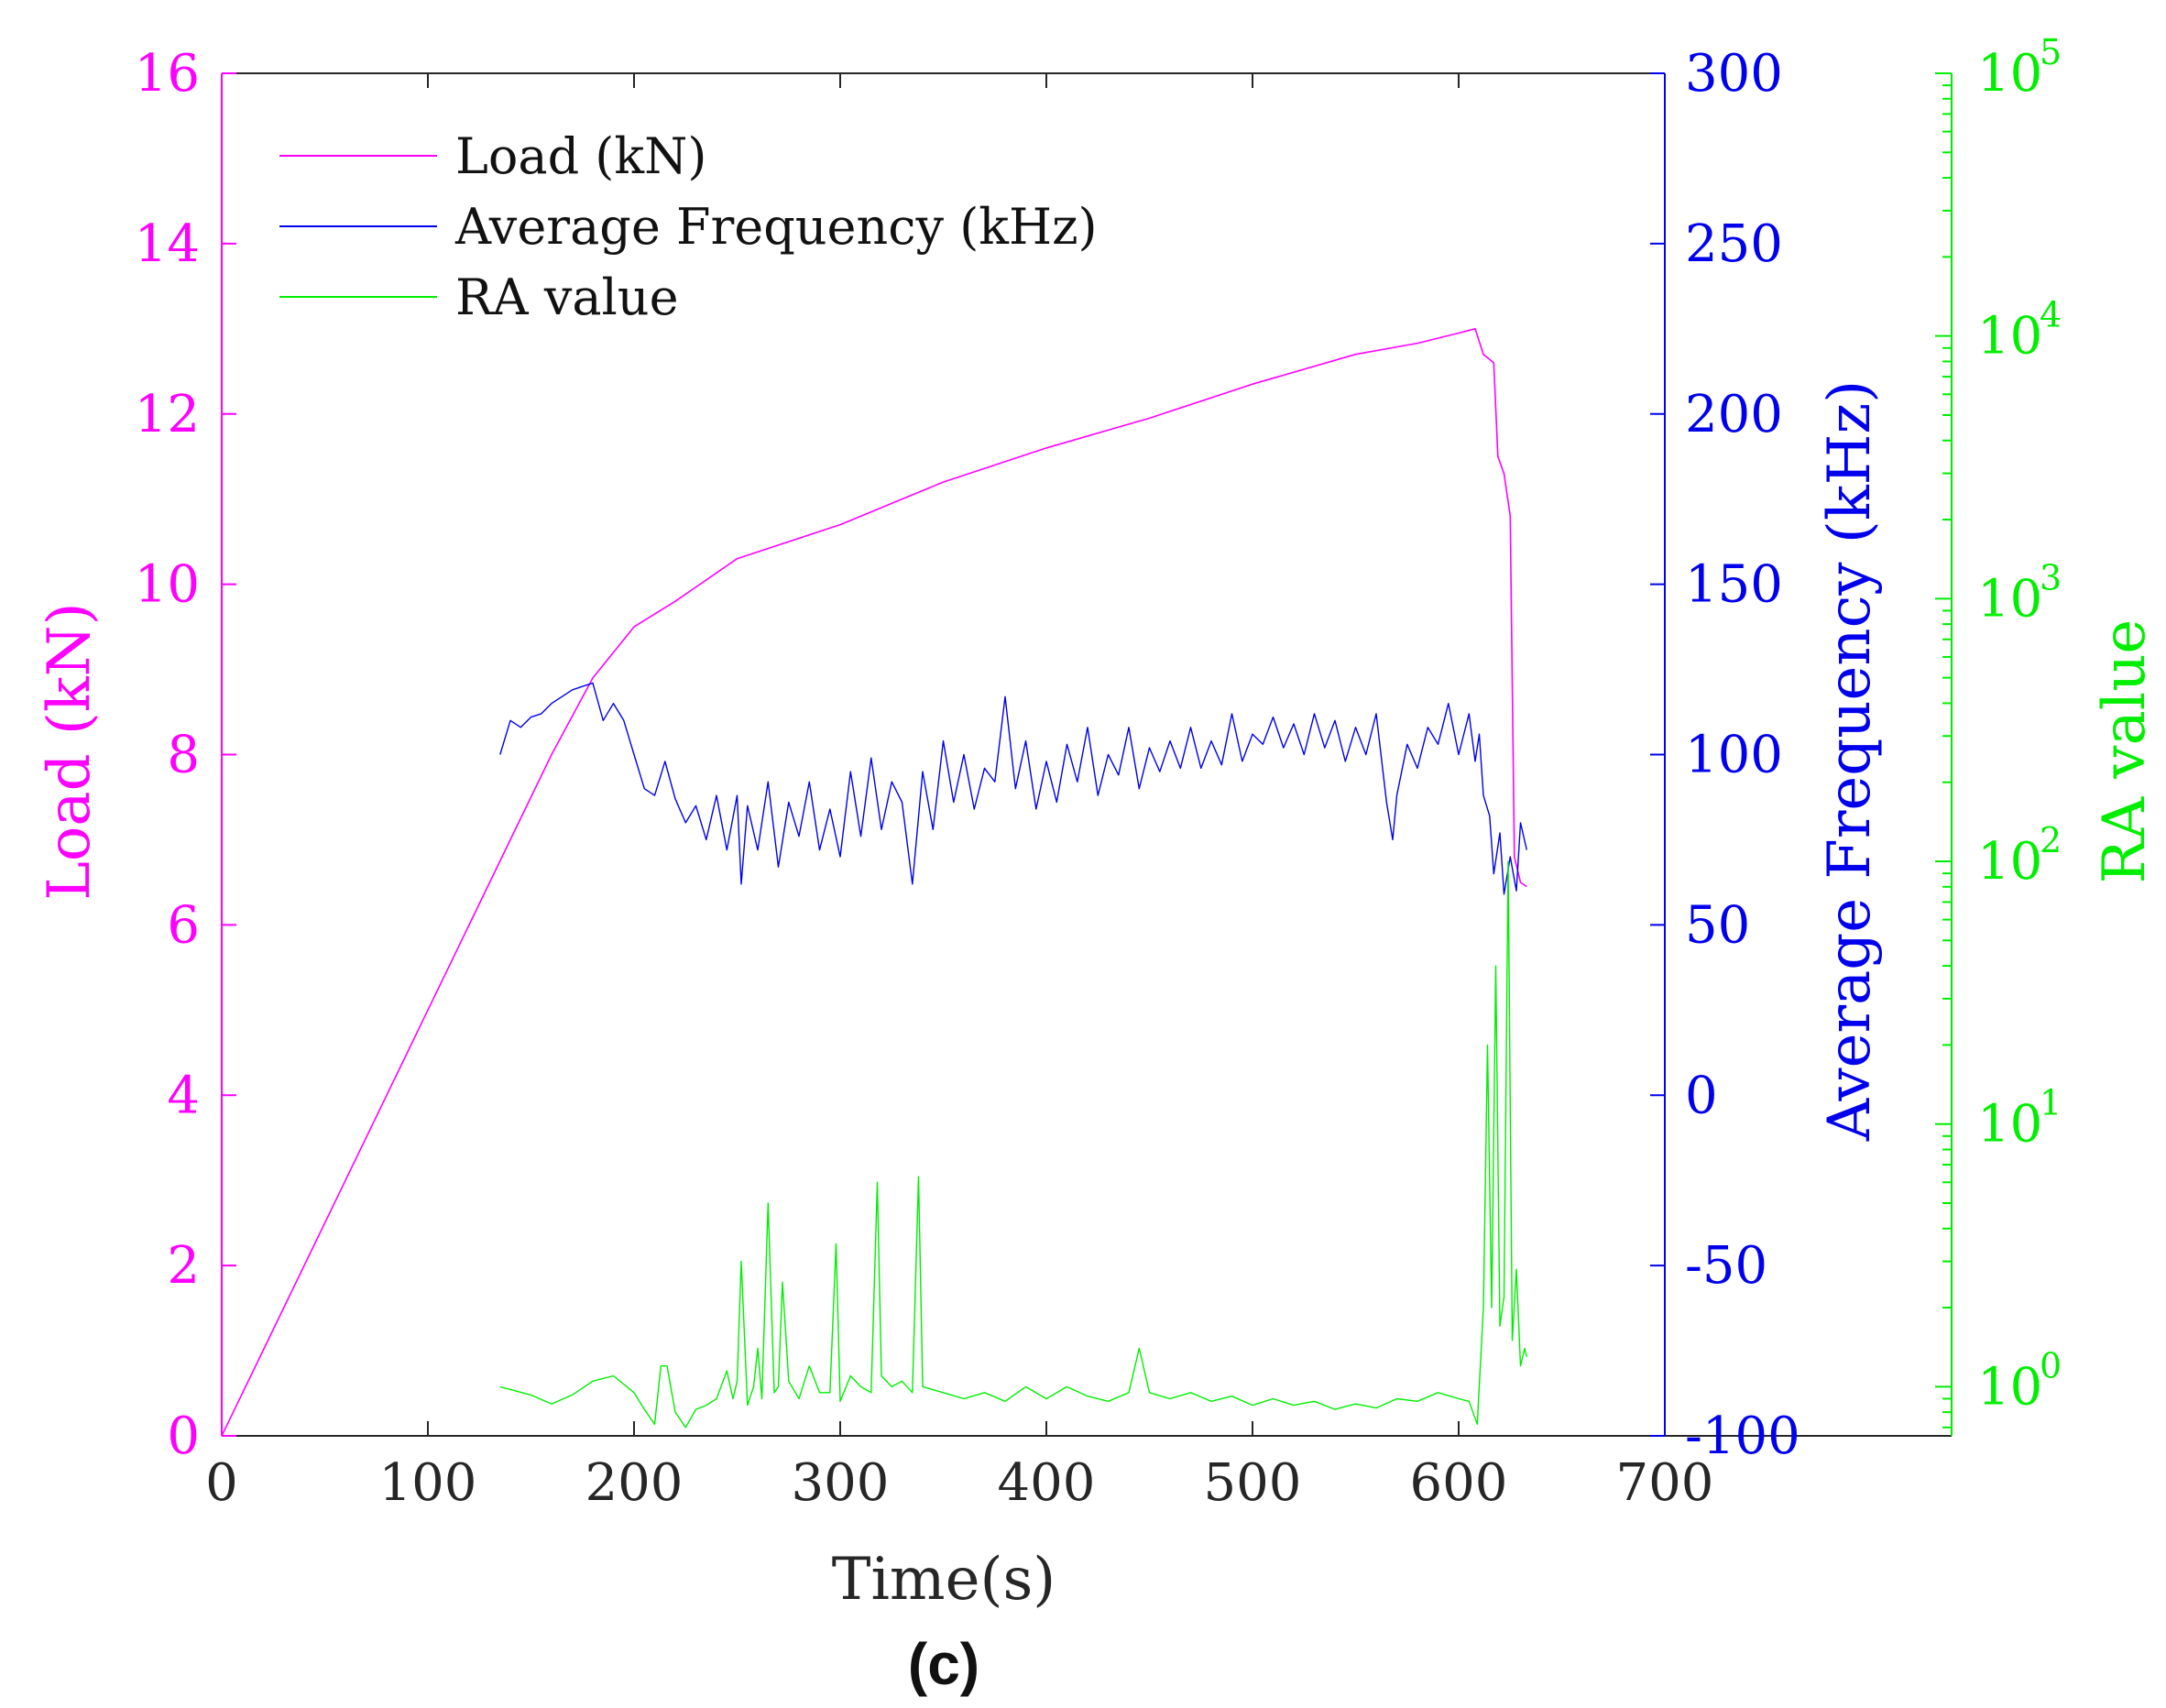  I want to click on y-tick-label-ra-value-exponent: 3, so click(2051, 577).